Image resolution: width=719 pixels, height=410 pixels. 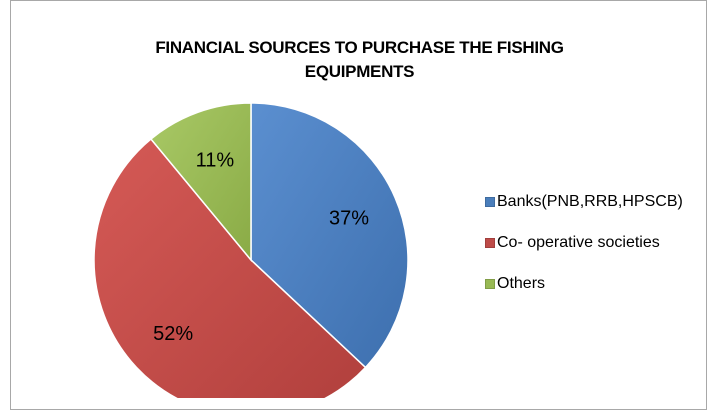 I want to click on slice-label-co-operative: 52%, so click(x=173, y=334).